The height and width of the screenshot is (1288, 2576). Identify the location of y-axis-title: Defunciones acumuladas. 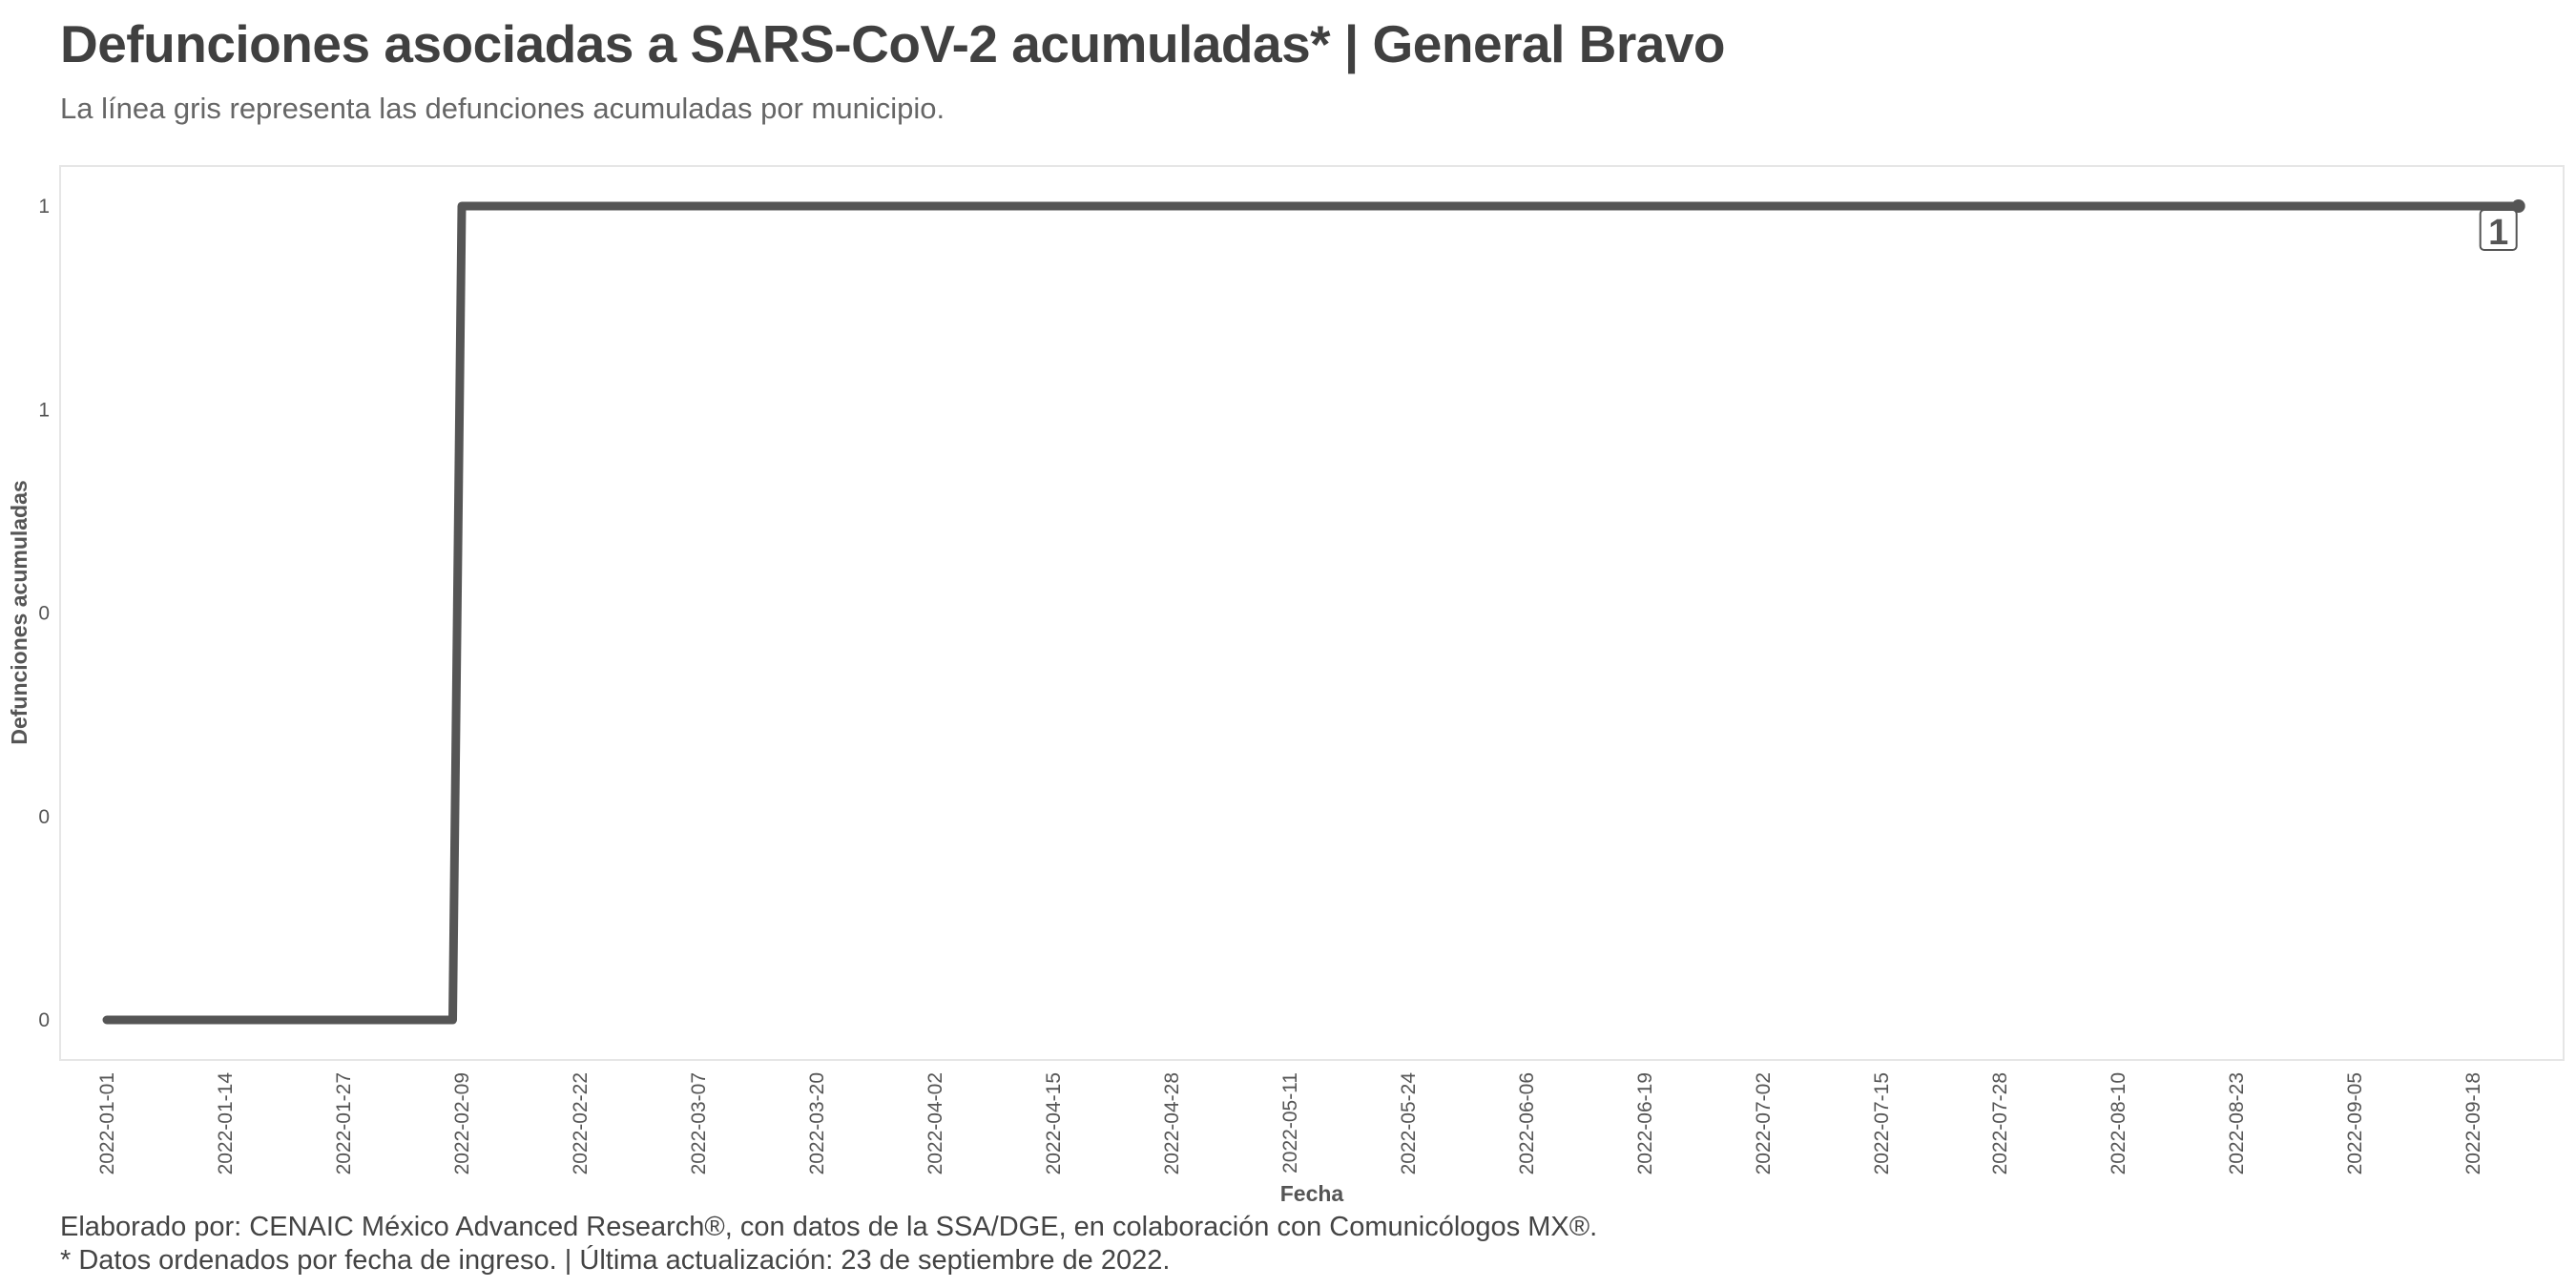
(19, 612).